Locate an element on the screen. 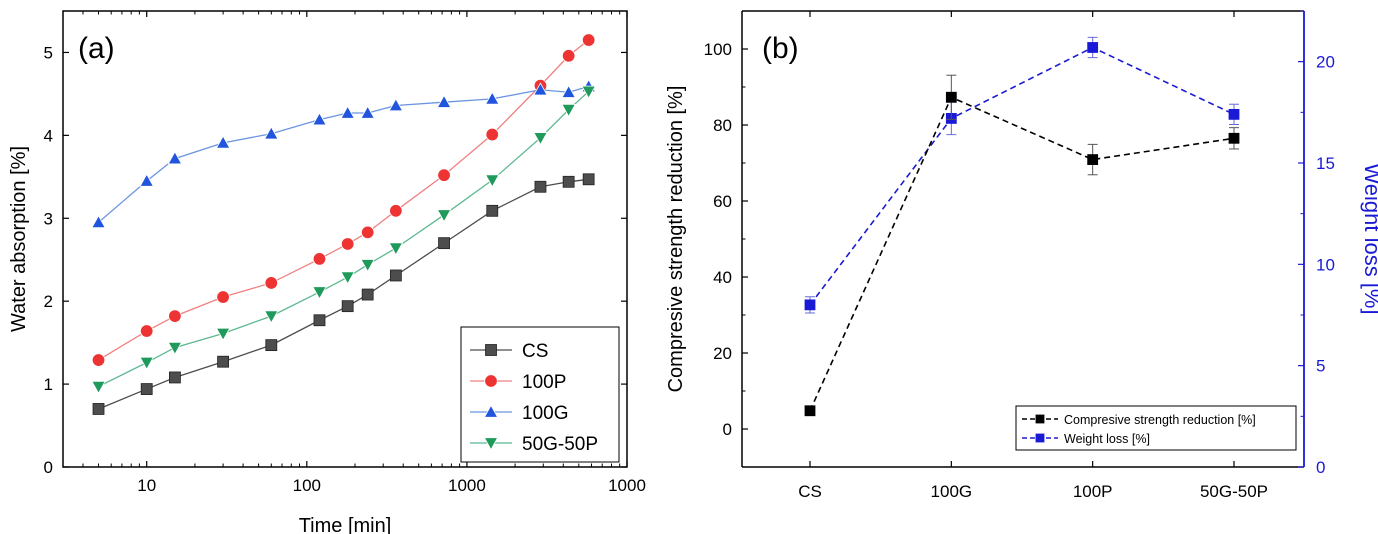 This screenshot has width=1378, height=534. y-tick-label: 5 is located at coordinates (48, 52).